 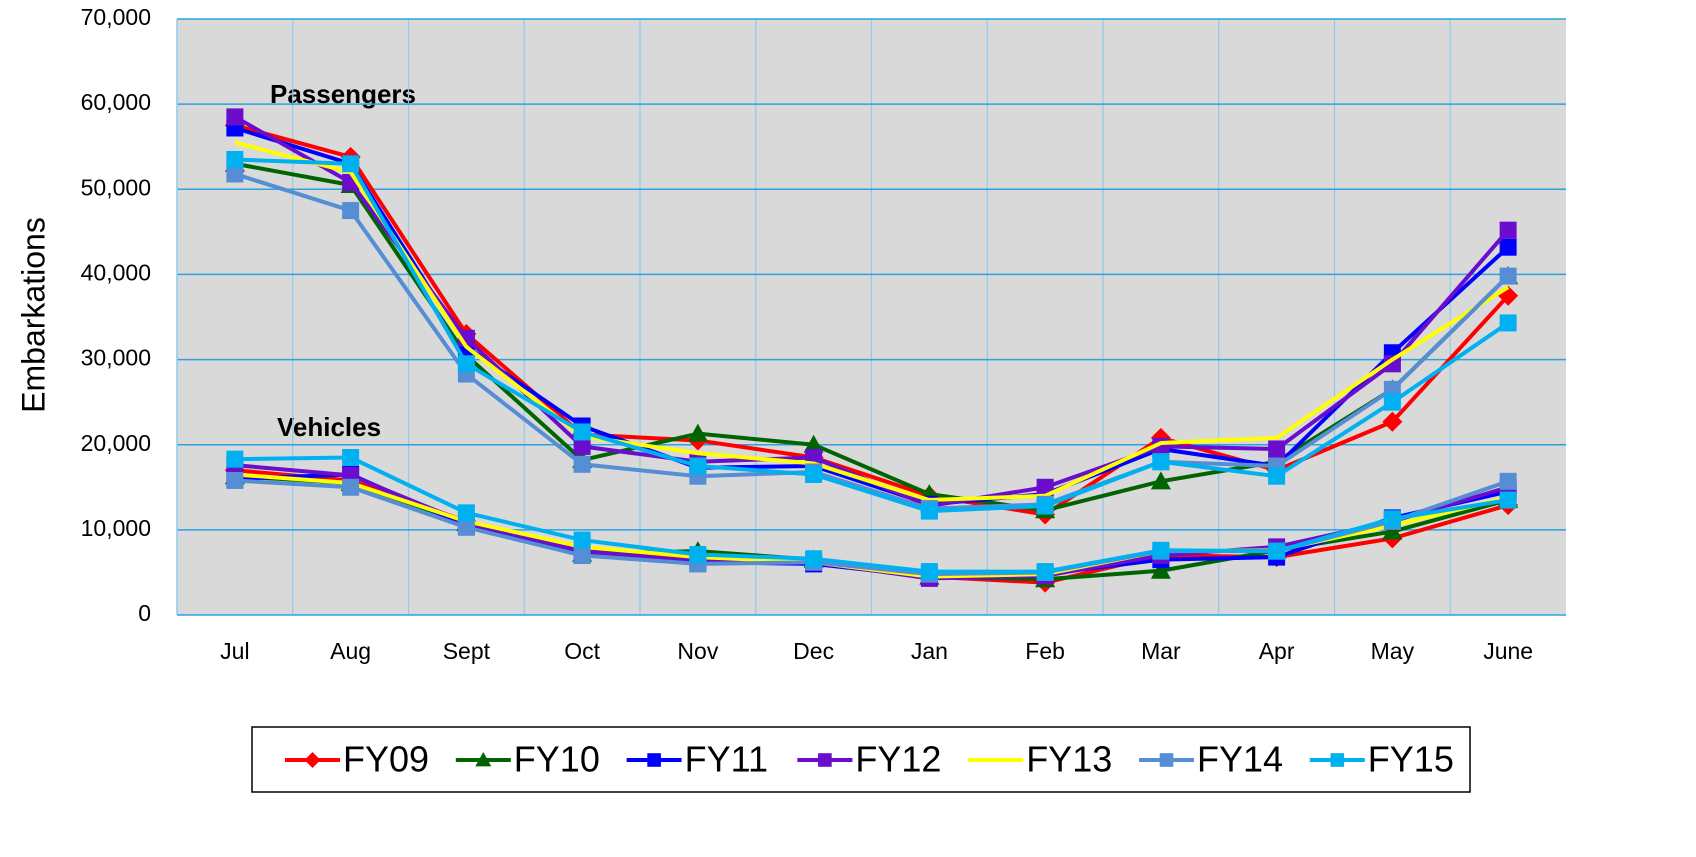 I want to click on y-tick-label: 60,000, so click(x=116, y=102).